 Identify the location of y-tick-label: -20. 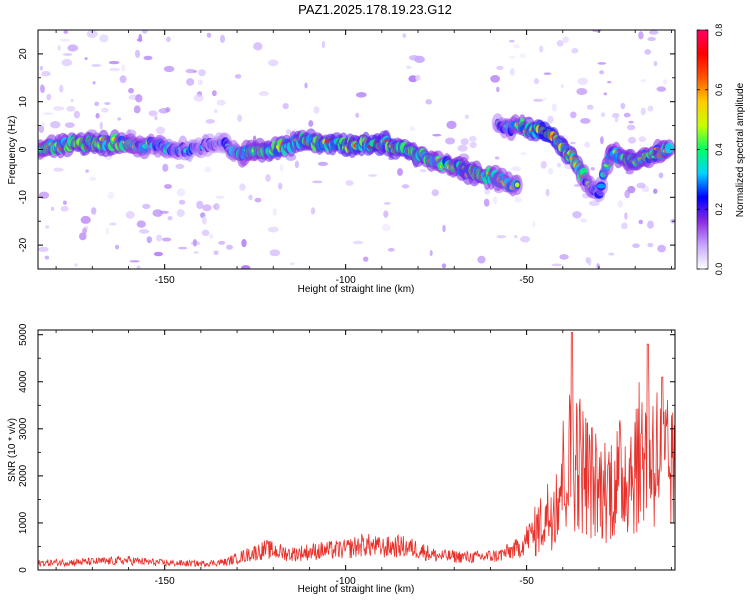
(23, 244).